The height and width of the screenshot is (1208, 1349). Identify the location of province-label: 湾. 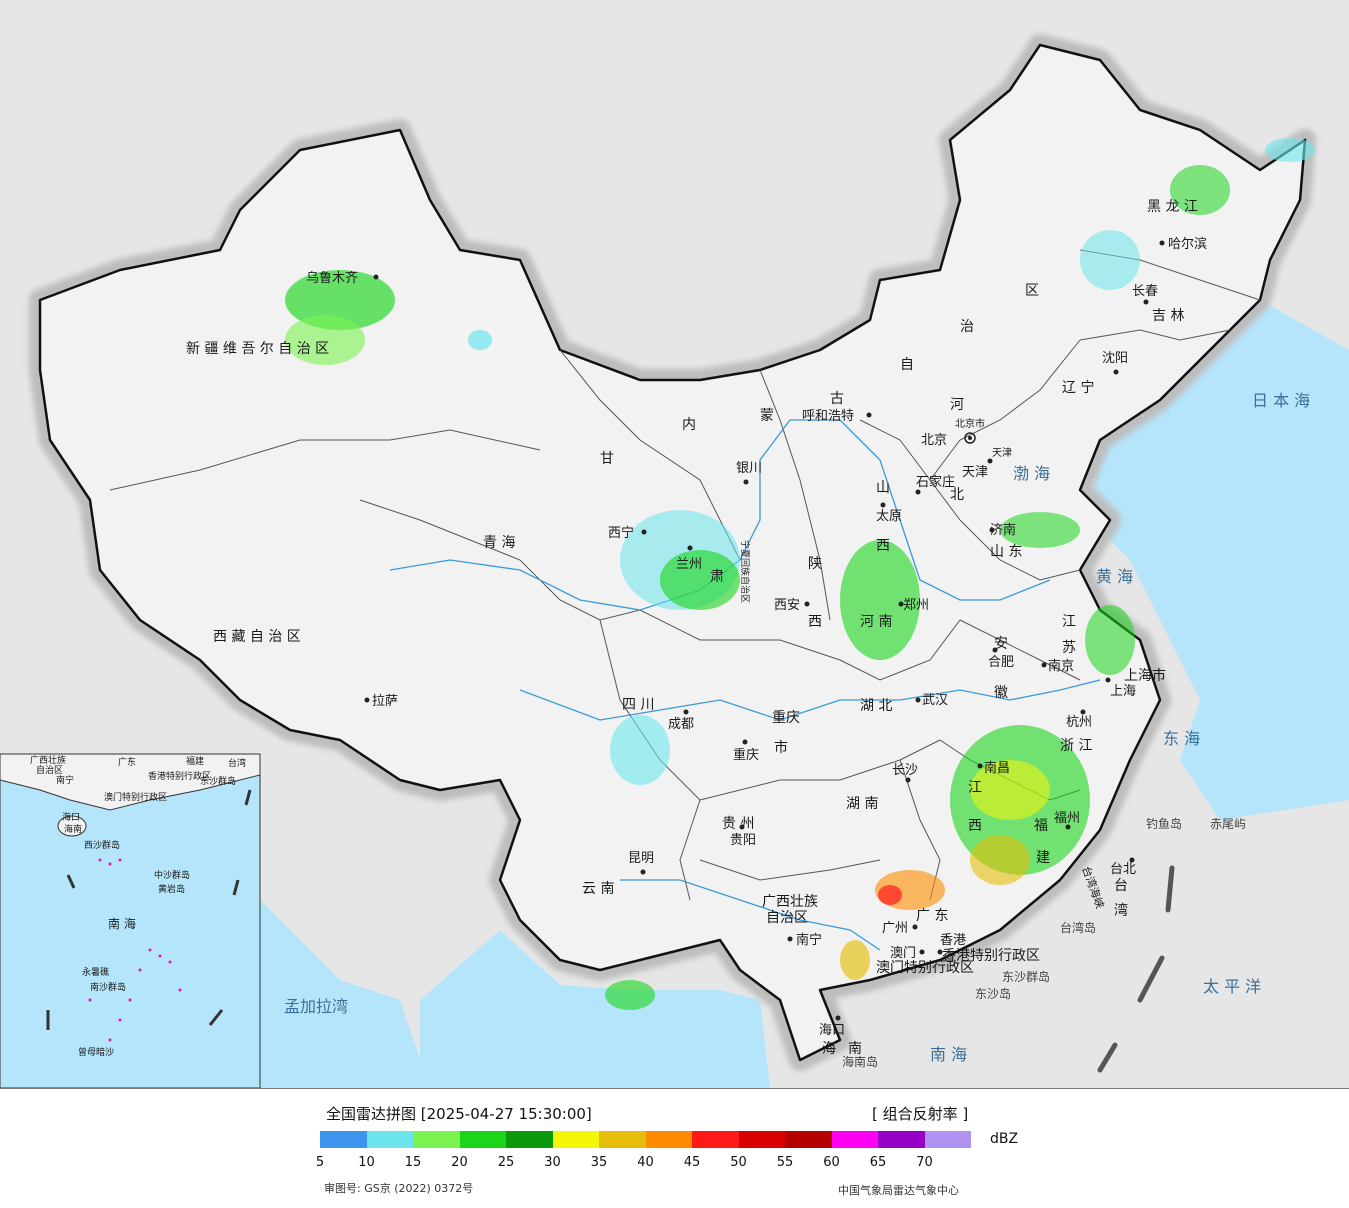
(1121, 910).